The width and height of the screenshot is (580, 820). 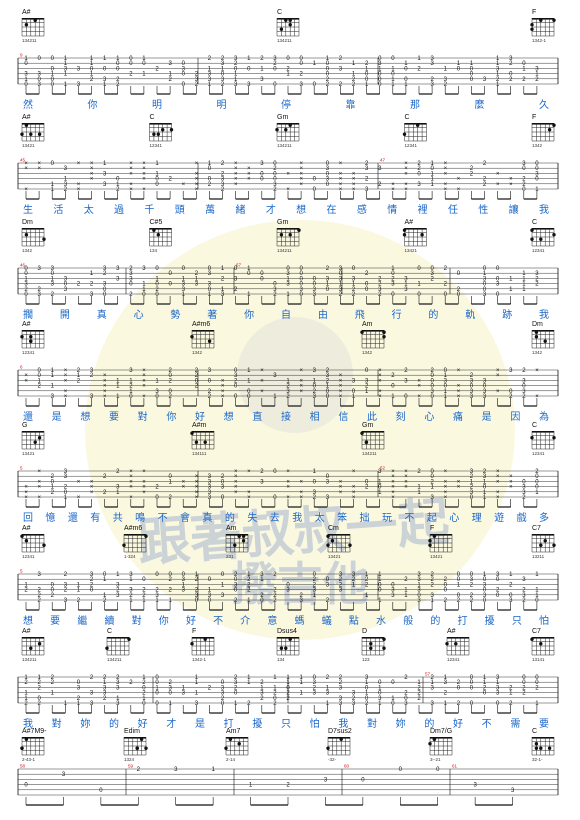 I want to click on chord-fingering: 134211, so click(x=284, y=40).